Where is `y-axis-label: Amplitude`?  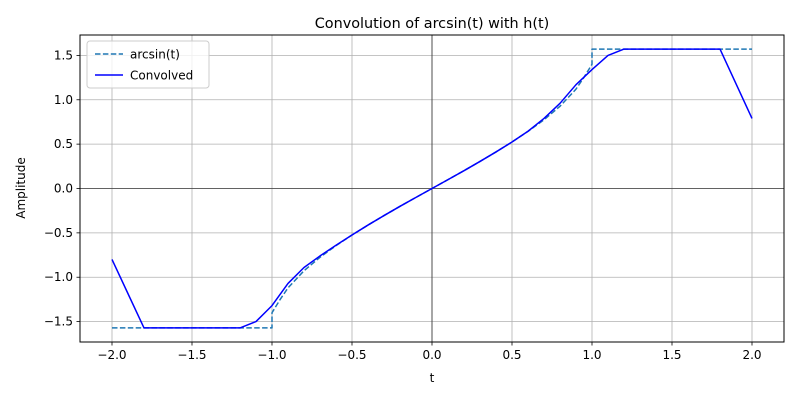
y-axis-label: Amplitude is located at coordinates (21, 188).